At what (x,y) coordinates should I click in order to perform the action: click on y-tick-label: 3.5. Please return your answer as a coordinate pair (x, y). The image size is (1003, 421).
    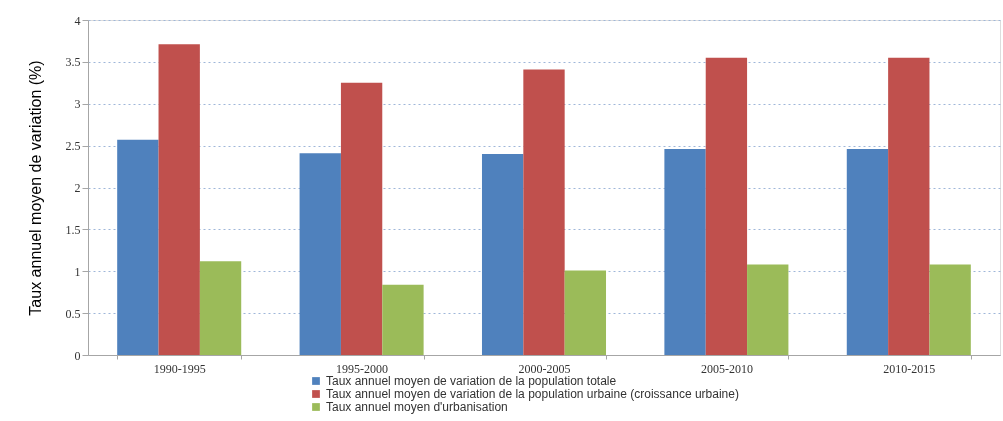
    Looking at the image, I should click on (73, 62).